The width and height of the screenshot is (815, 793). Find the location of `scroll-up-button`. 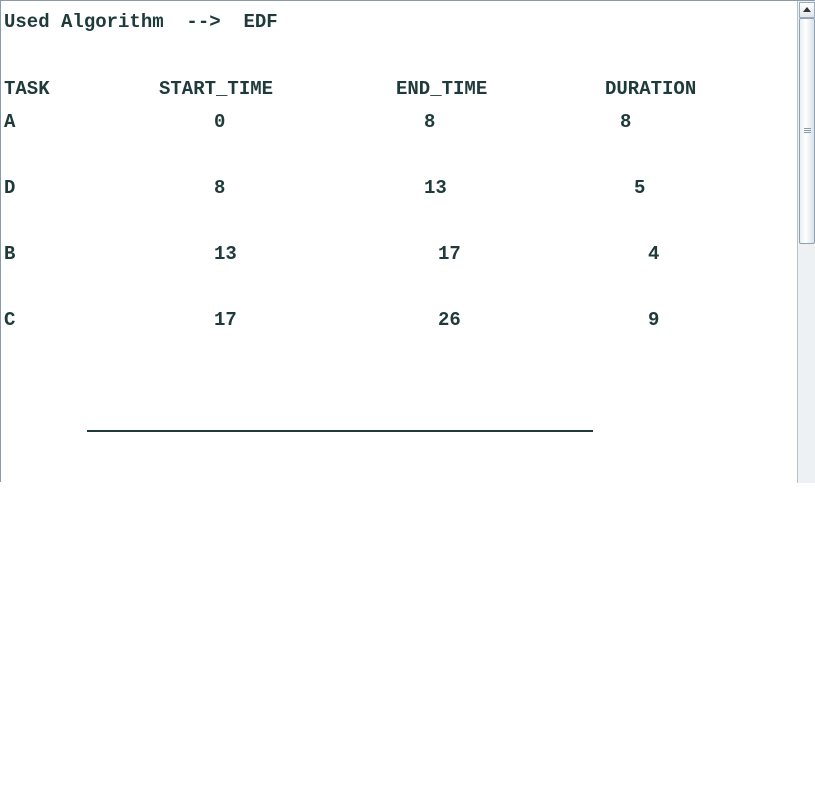

scroll-up-button is located at coordinates (807, 10).